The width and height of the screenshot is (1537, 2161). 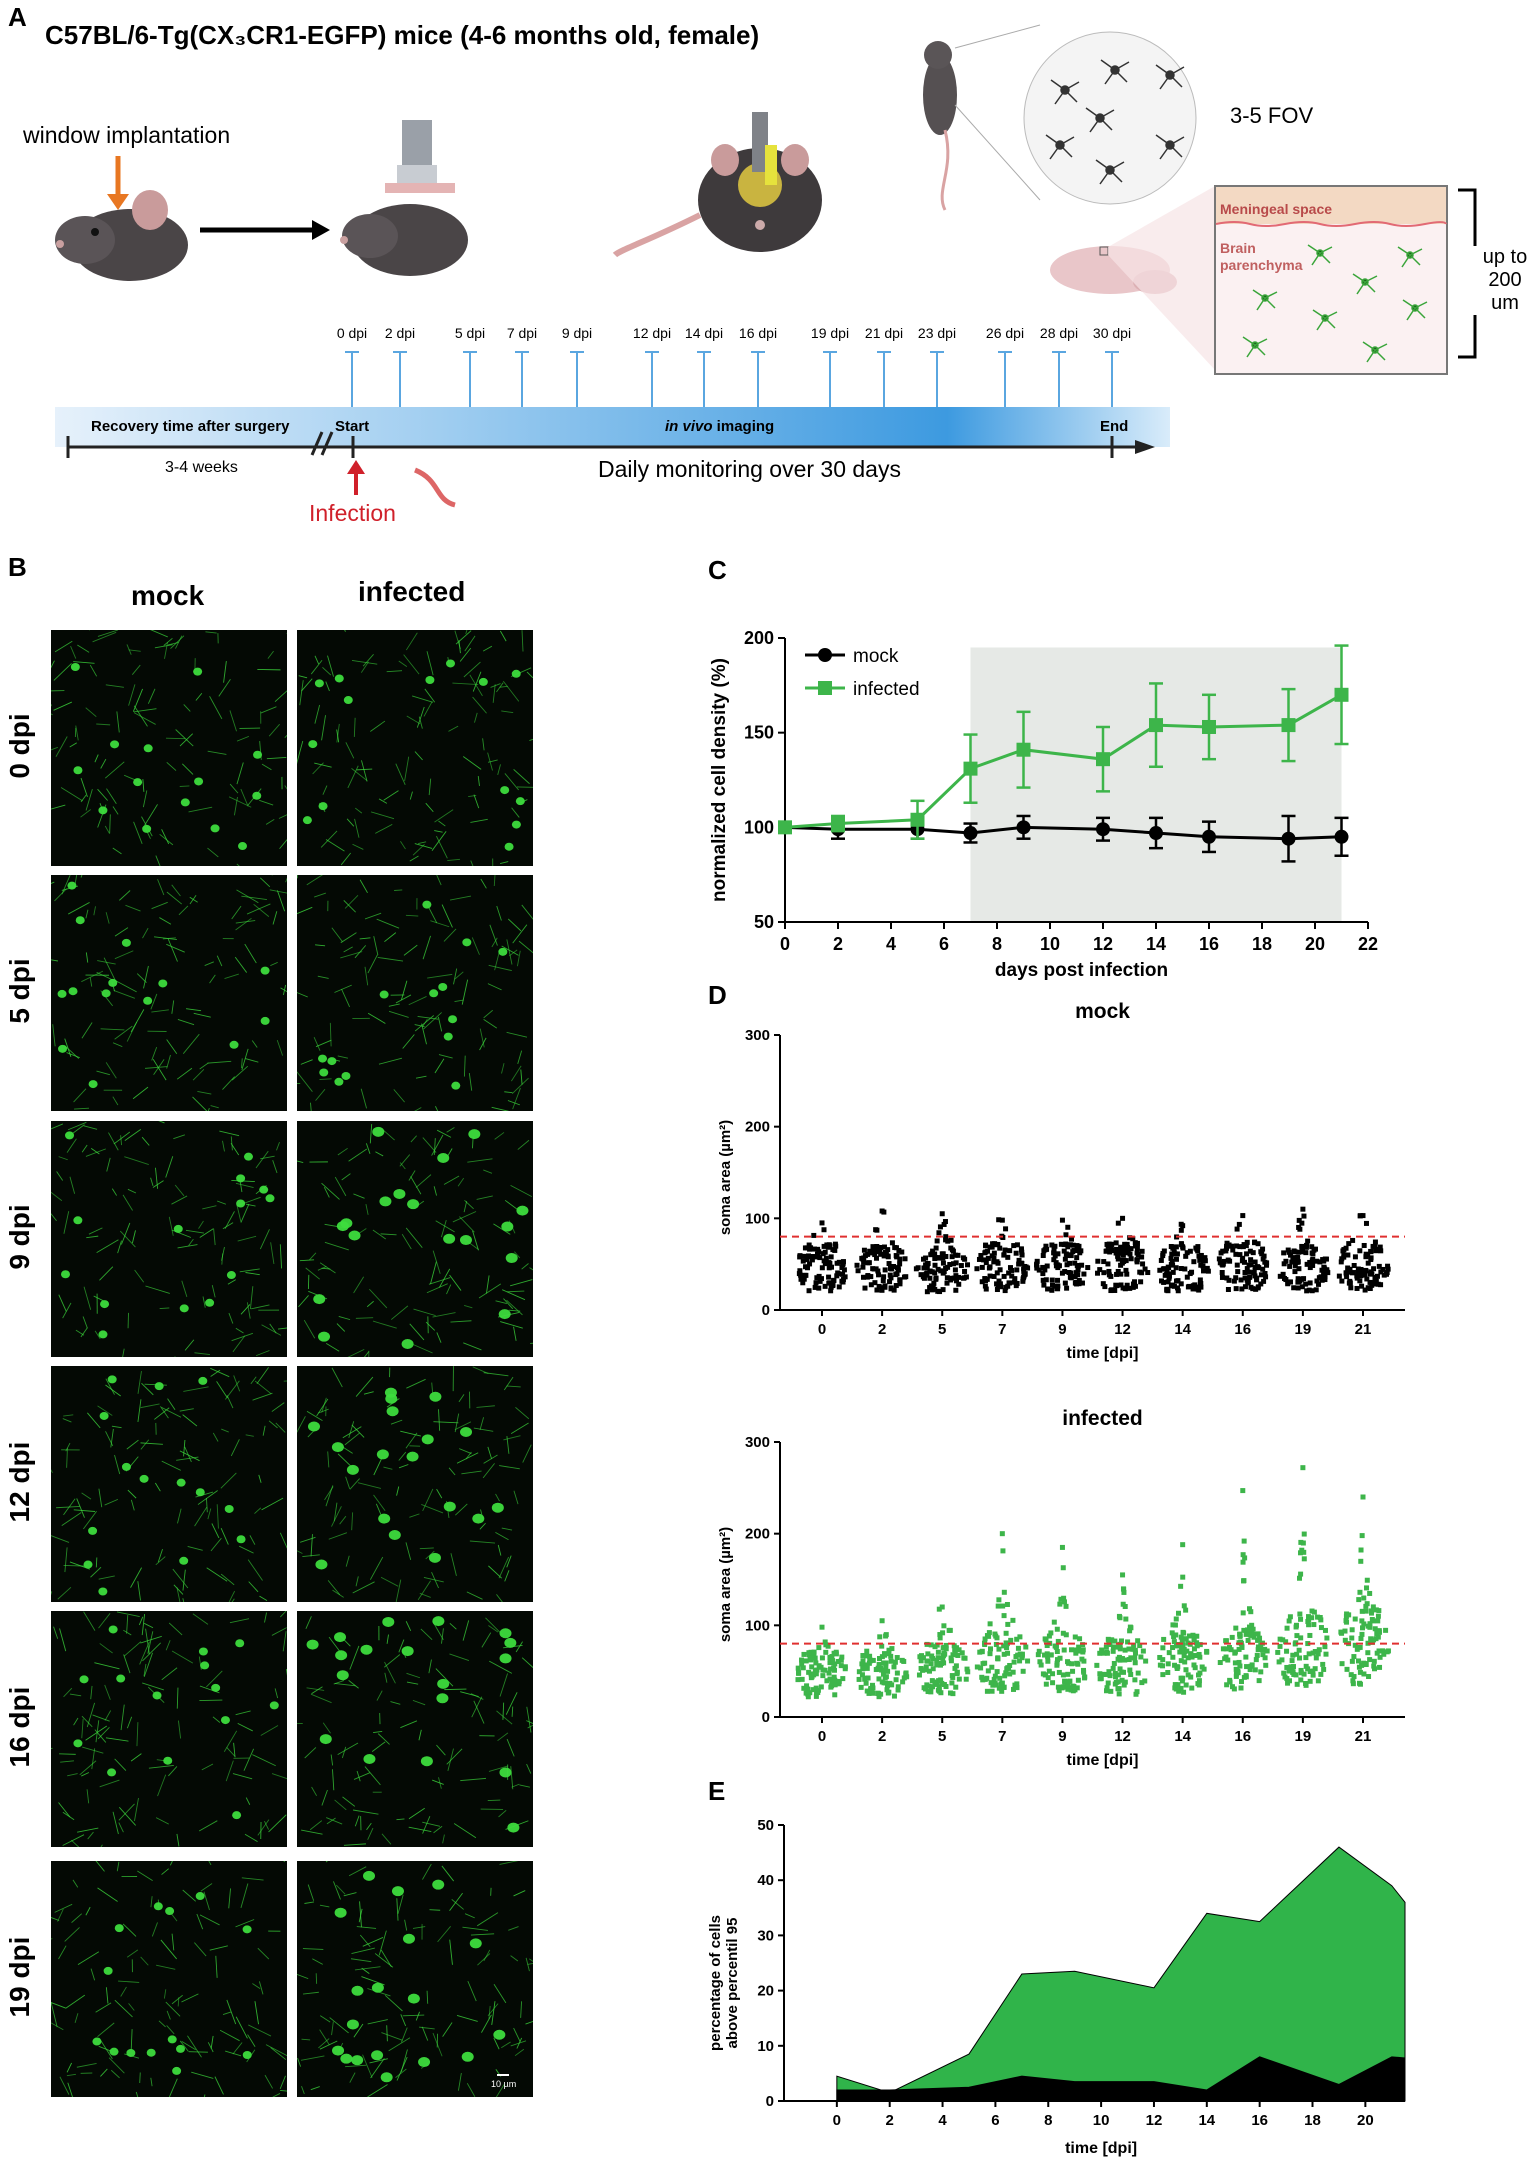 I want to click on row-label: 16 dpi, so click(x=19, y=1727).